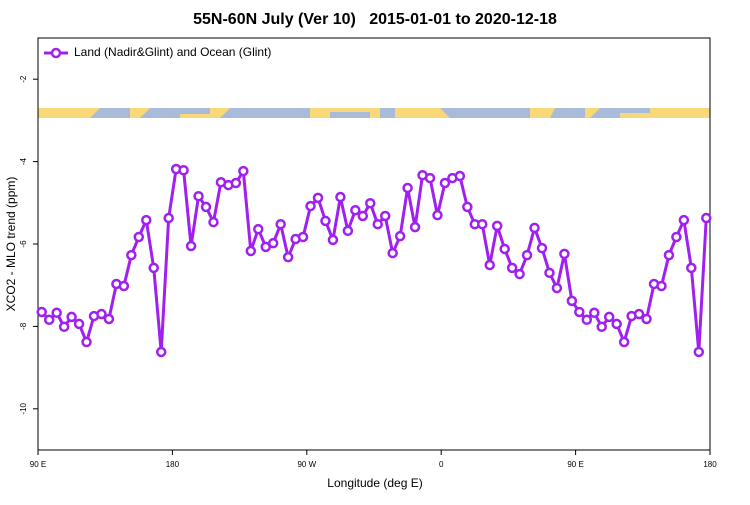  Describe the element at coordinates (11, 244) in the screenshot. I see `y-axis-label: XCO2 - MLO trend (ppm)` at that location.